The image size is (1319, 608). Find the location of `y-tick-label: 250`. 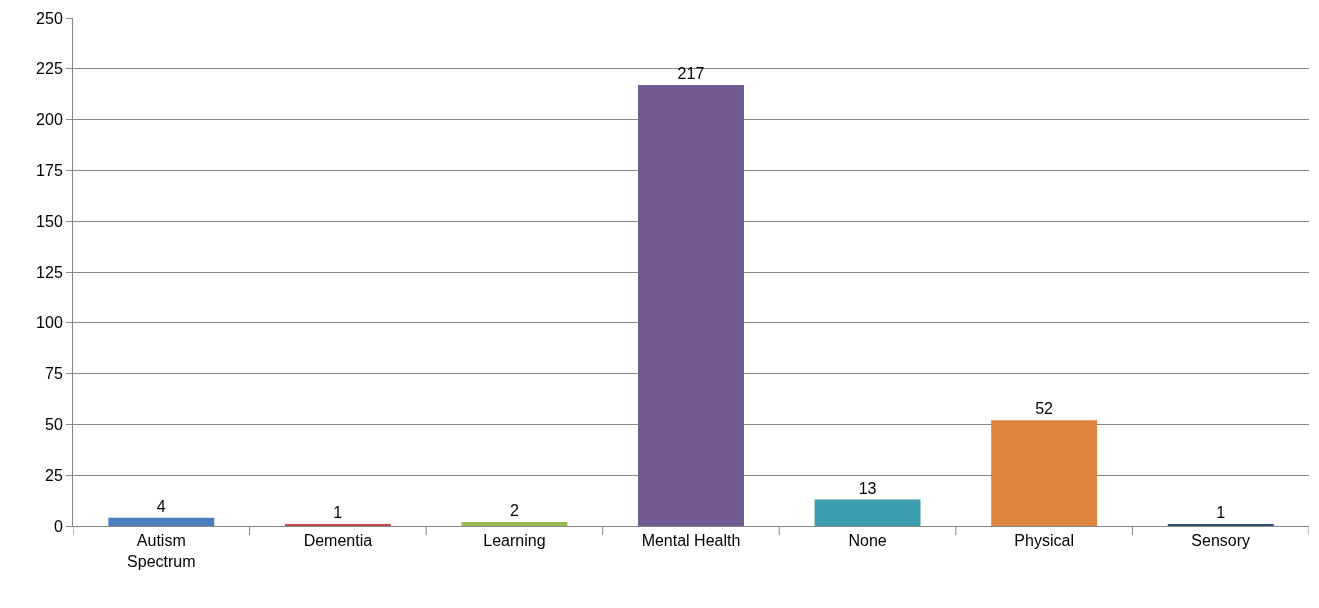

y-tick-label: 250 is located at coordinates (49, 18).